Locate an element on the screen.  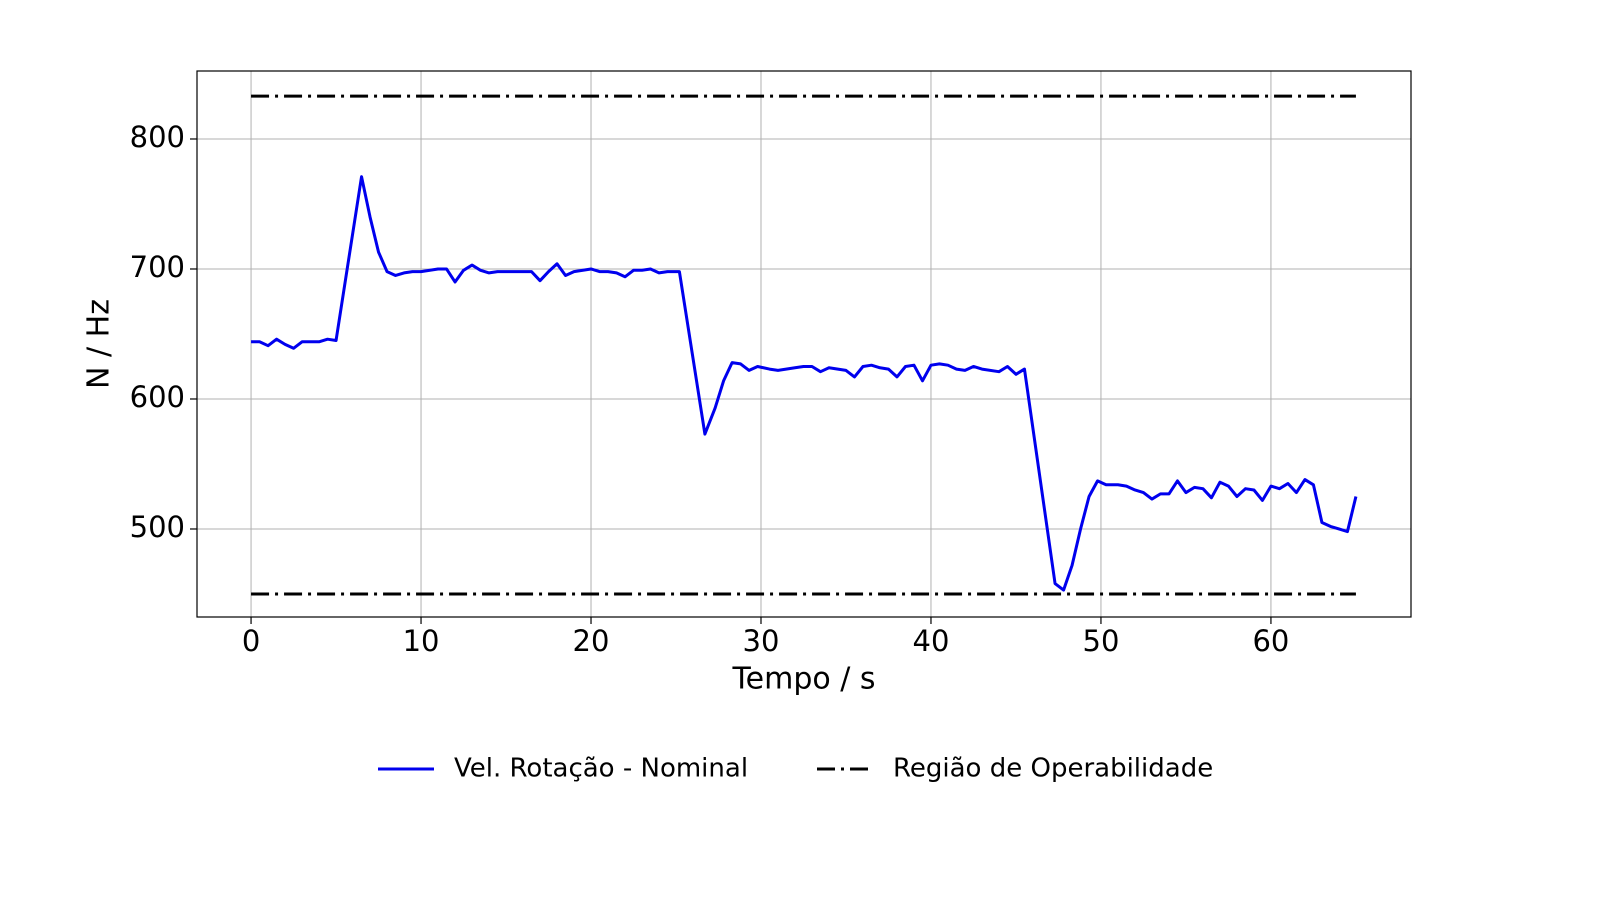
x-tick-label: 40 is located at coordinates (931, 641).